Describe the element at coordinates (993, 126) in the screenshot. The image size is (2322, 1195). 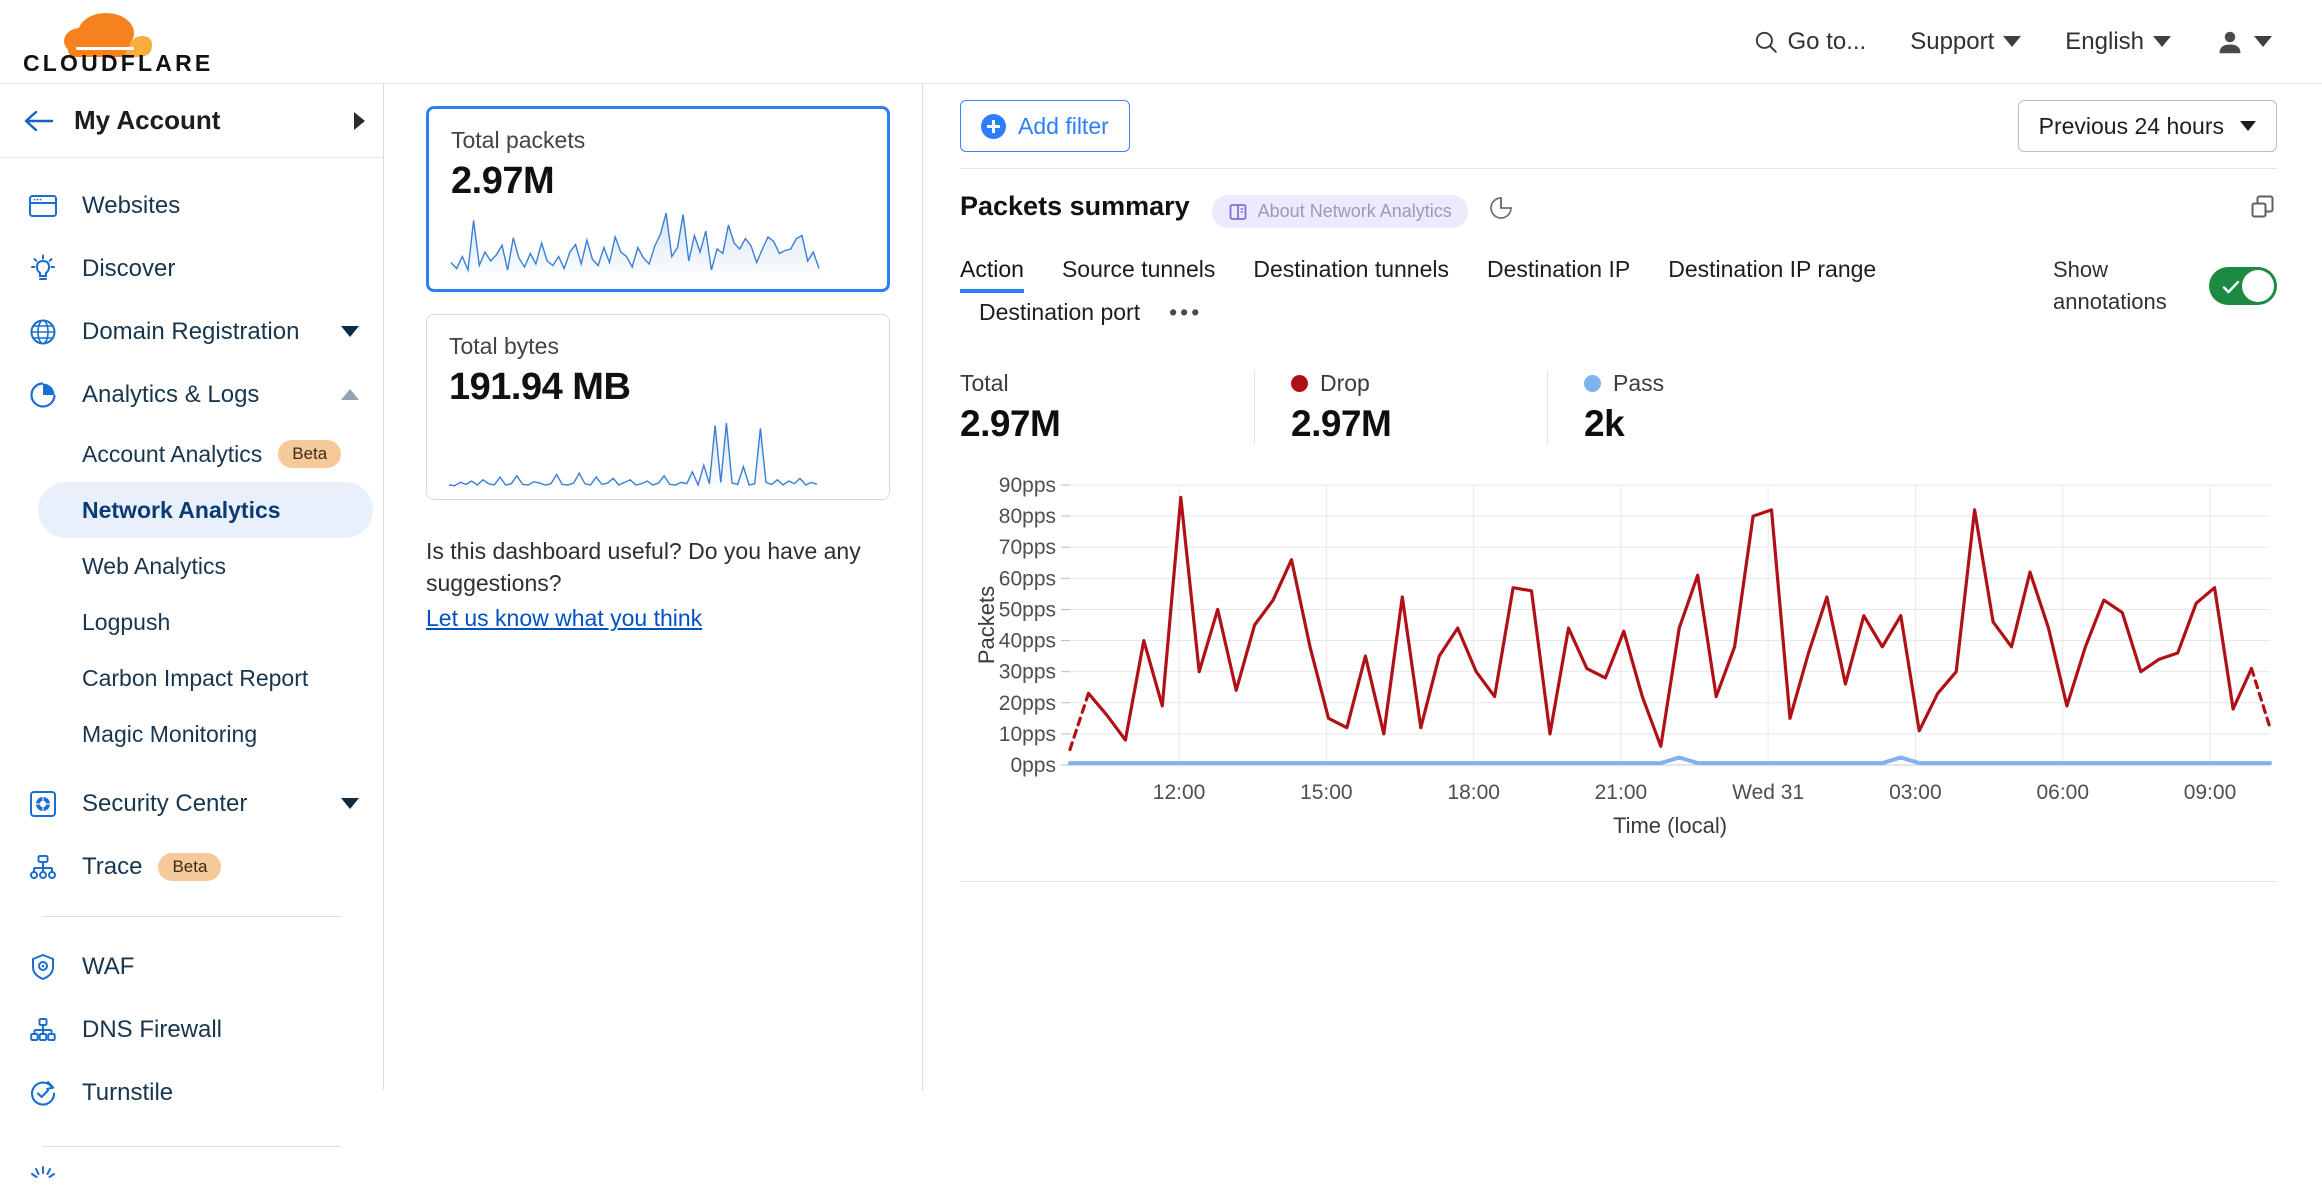
I see `plus-circle-icon` at that location.